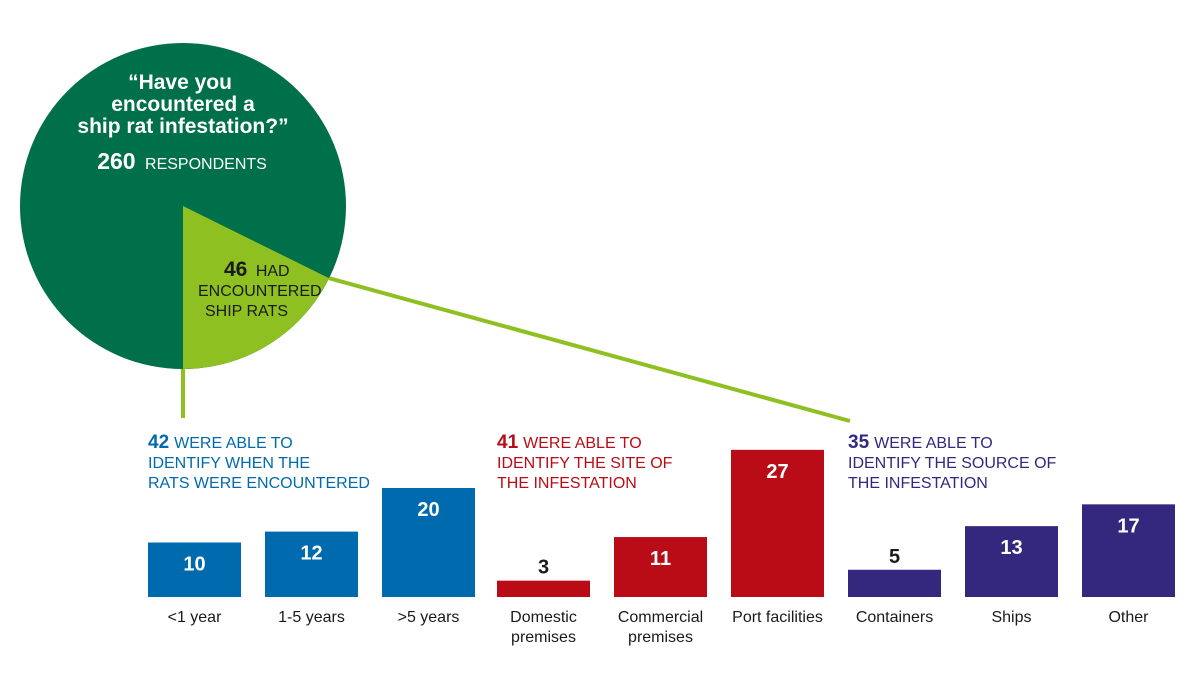  I want to click on pie-slice-word: HAD, so click(273, 271).